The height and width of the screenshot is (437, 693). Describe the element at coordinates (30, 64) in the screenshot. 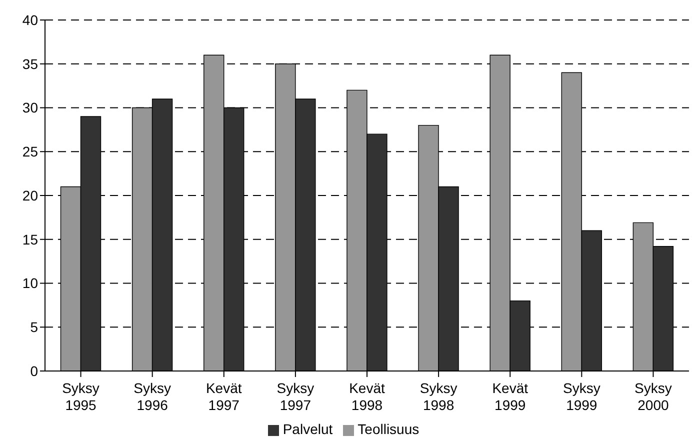

I see `y-tick-label: 35` at that location.